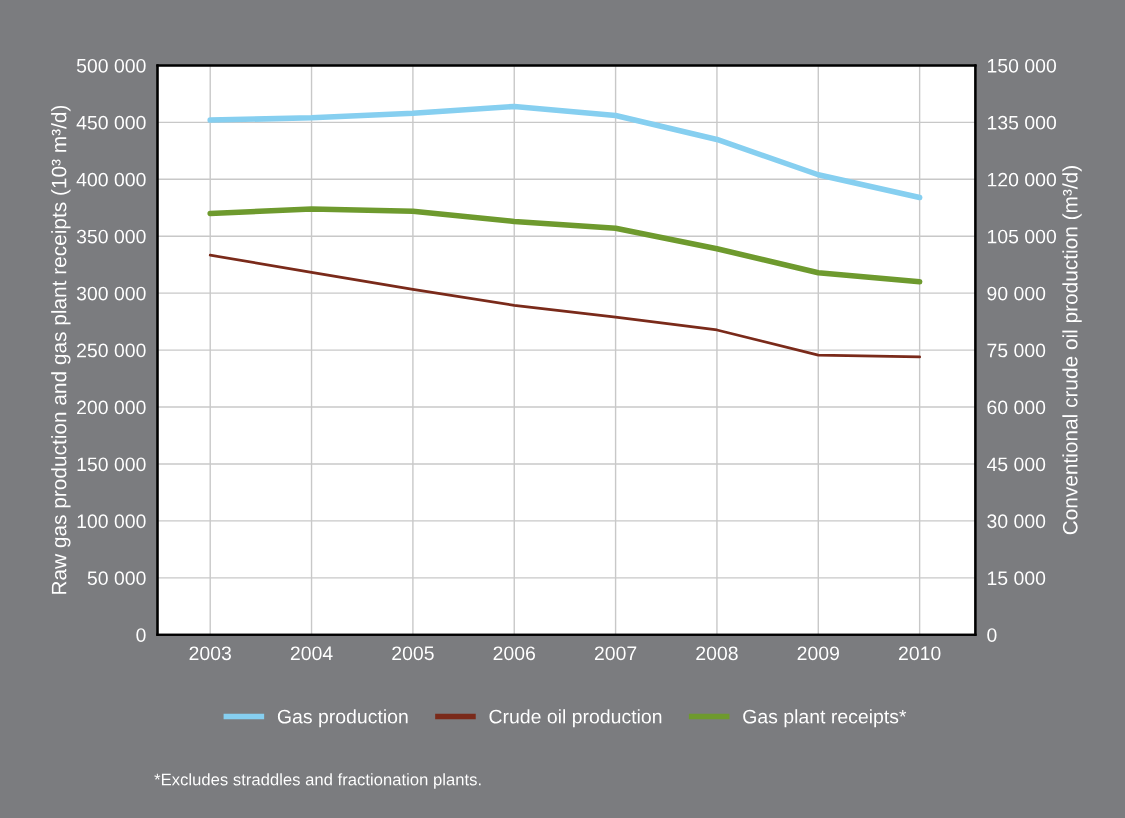 This screenshot has height=818, width=1125. Describe the element at coordinates (413, 653) in the screenshot. I see `x-tick-label: 2005` at that location.